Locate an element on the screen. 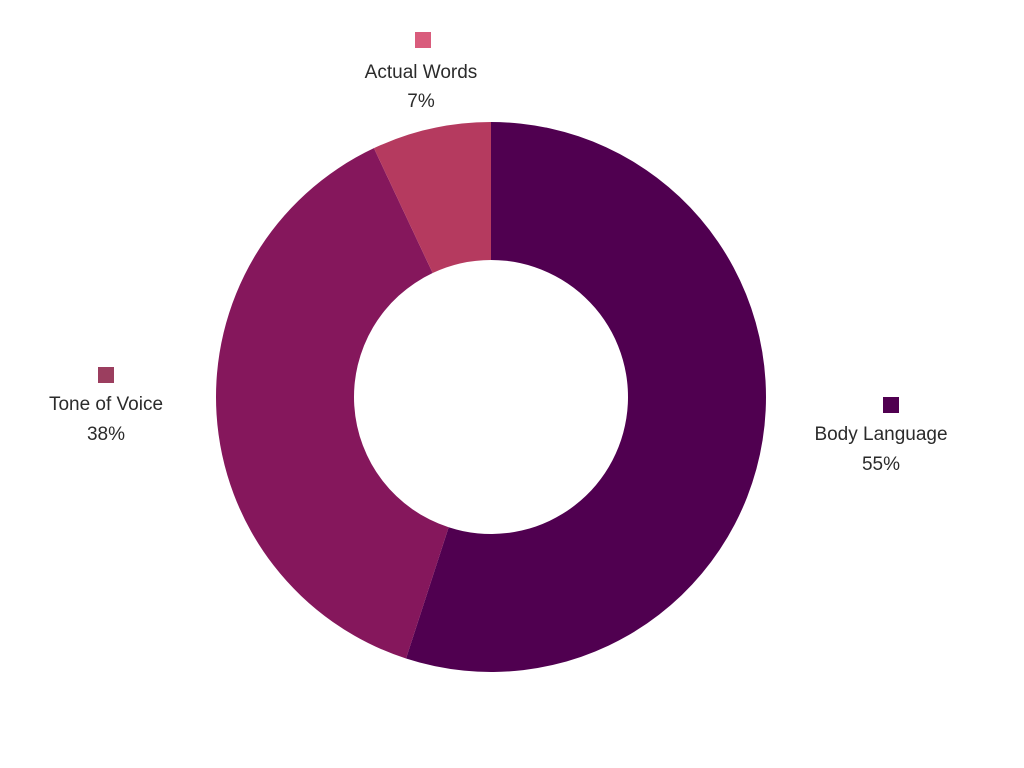 The width and height of the screenshot is (1024, 768). slice-value-actual-words: 7% is located at coordinates (421, 101).